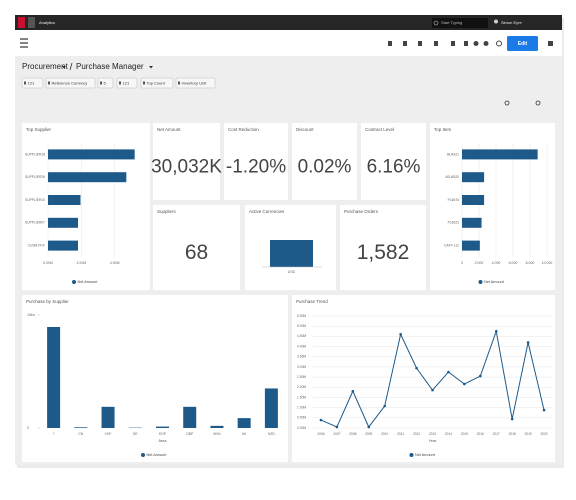 The height and width of the screenshot is (500, 576). Describe the element at coordinates (31, 315) in the screenshot. I see `y-tick-label: 16bn` at that location.